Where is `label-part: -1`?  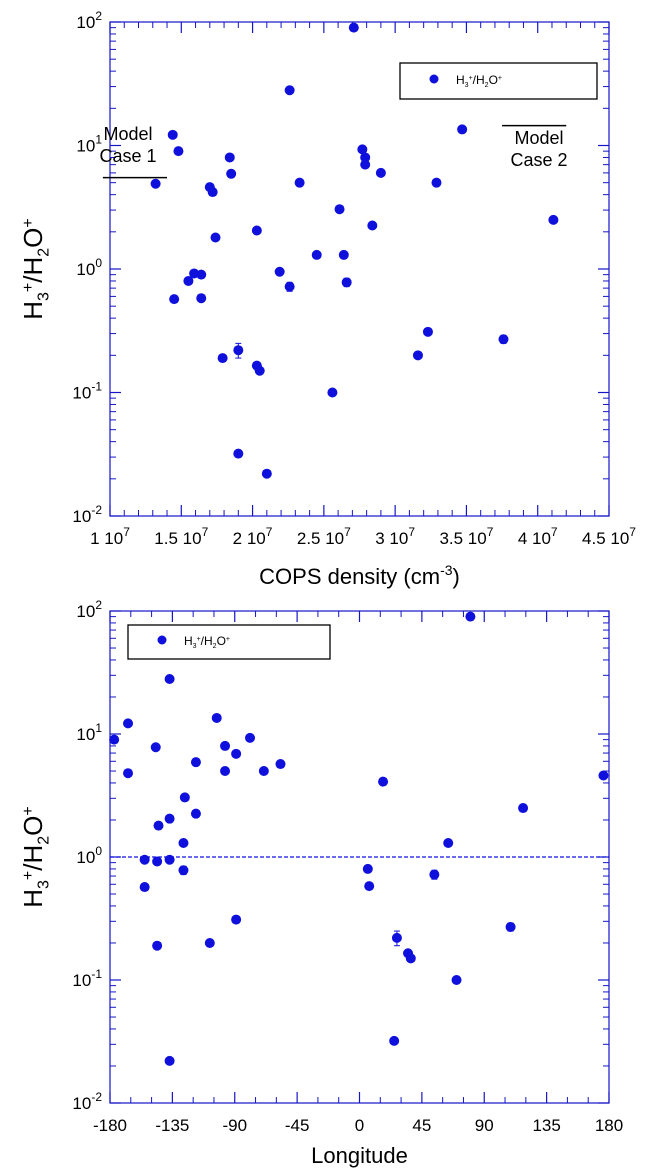
label-part: -1 is located at coordinates (96, 387).